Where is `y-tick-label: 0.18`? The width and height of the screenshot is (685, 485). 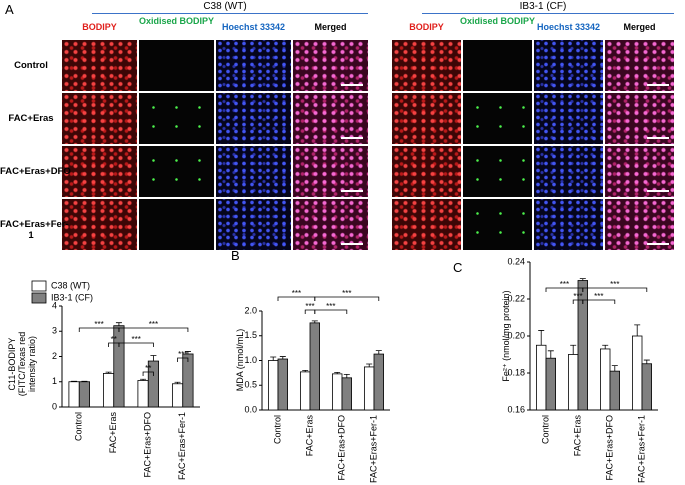 y-tick-label: 0.18 is located at coordinates (516, 372).